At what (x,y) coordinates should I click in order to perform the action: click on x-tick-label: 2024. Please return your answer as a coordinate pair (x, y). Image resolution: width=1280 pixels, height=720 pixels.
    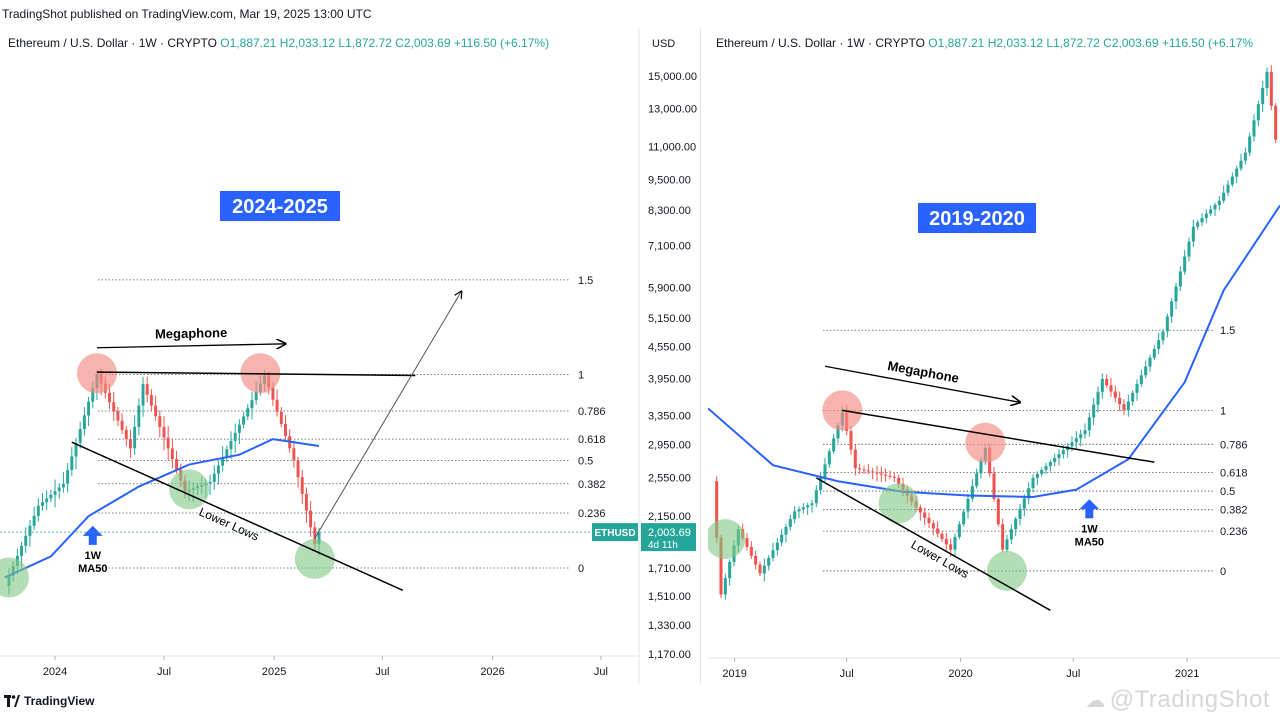
    Looking at the image, I should click on (55, 672).